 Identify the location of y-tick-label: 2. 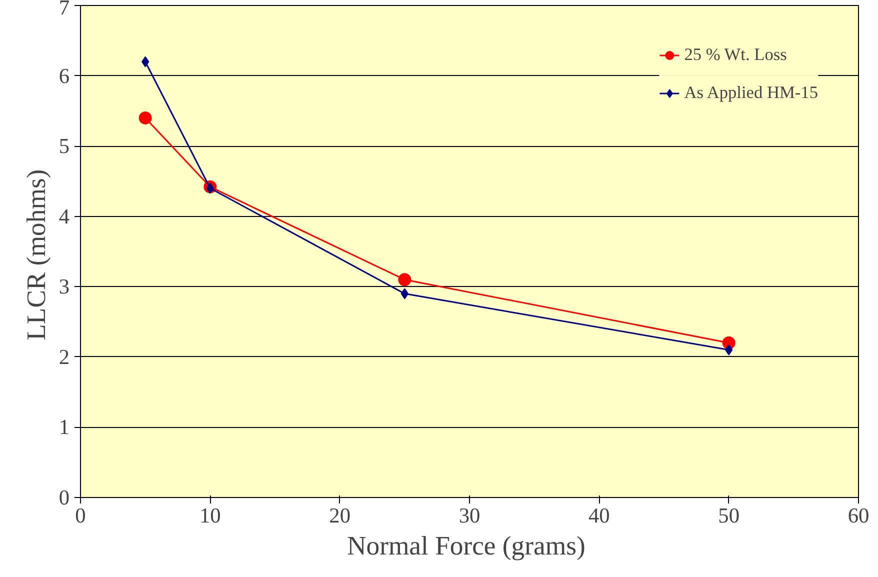
(64, 356).